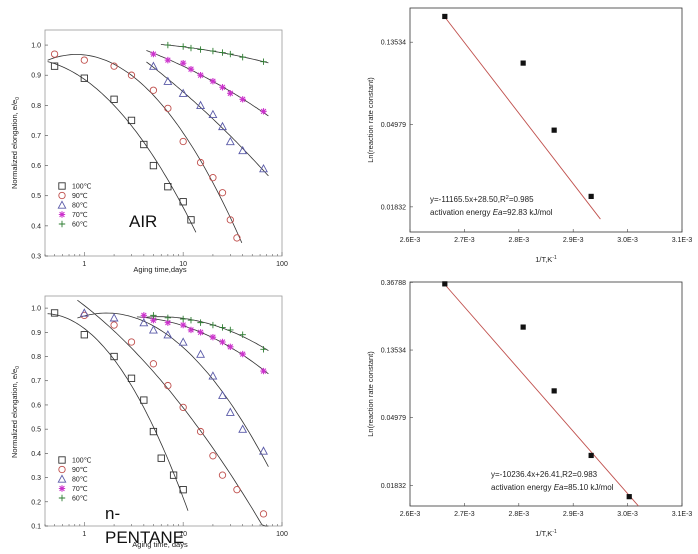  What do you see at coordinates (464, 240) in the screenshot?
I see `air-arrhenius-x-tick-label: 2.7E-3` at bounding box center [464, 240].